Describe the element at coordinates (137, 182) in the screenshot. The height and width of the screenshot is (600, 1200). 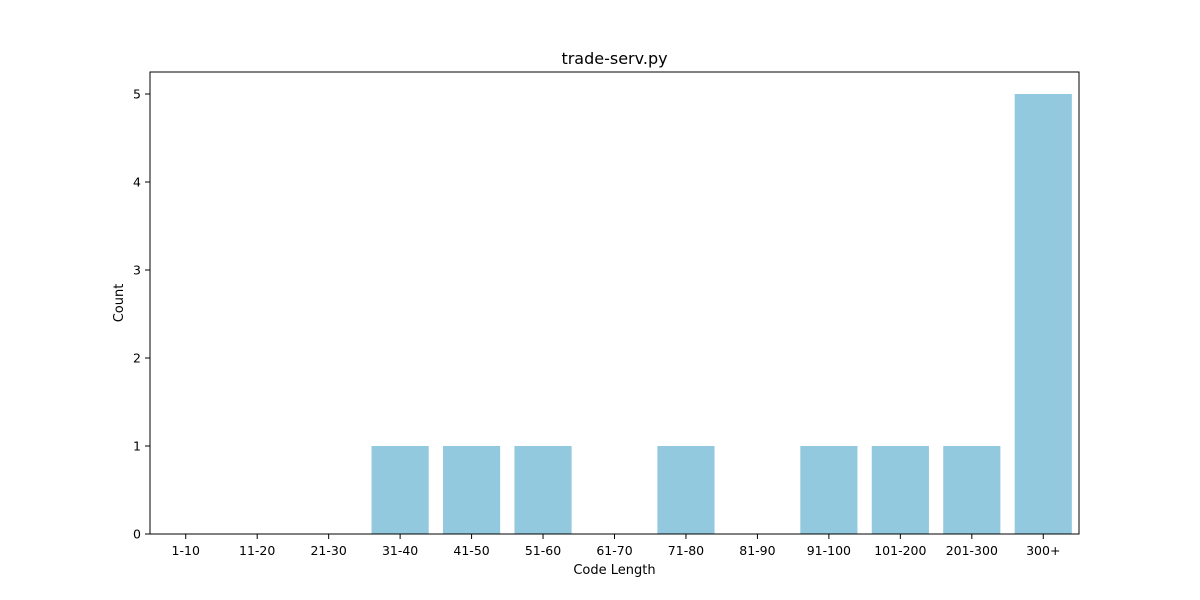
I see `y-tick-label: 4` at that location.